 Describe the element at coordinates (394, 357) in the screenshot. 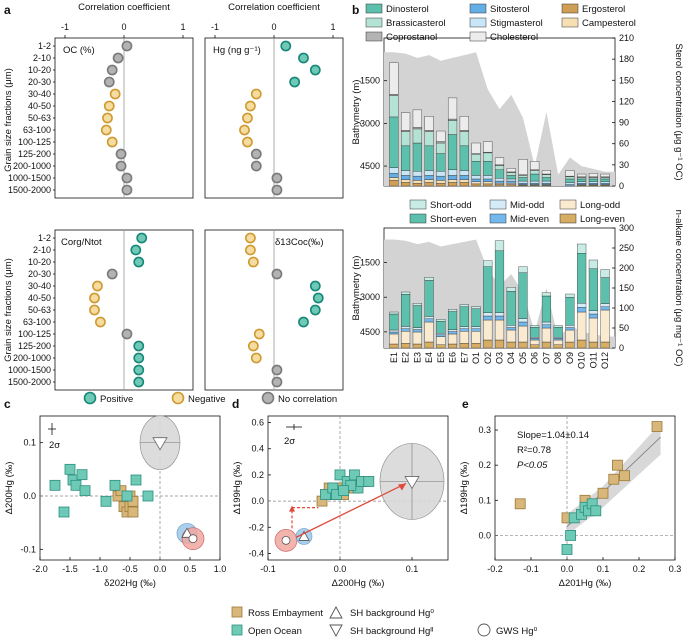

I see `panel-b-category: E1` at that location.